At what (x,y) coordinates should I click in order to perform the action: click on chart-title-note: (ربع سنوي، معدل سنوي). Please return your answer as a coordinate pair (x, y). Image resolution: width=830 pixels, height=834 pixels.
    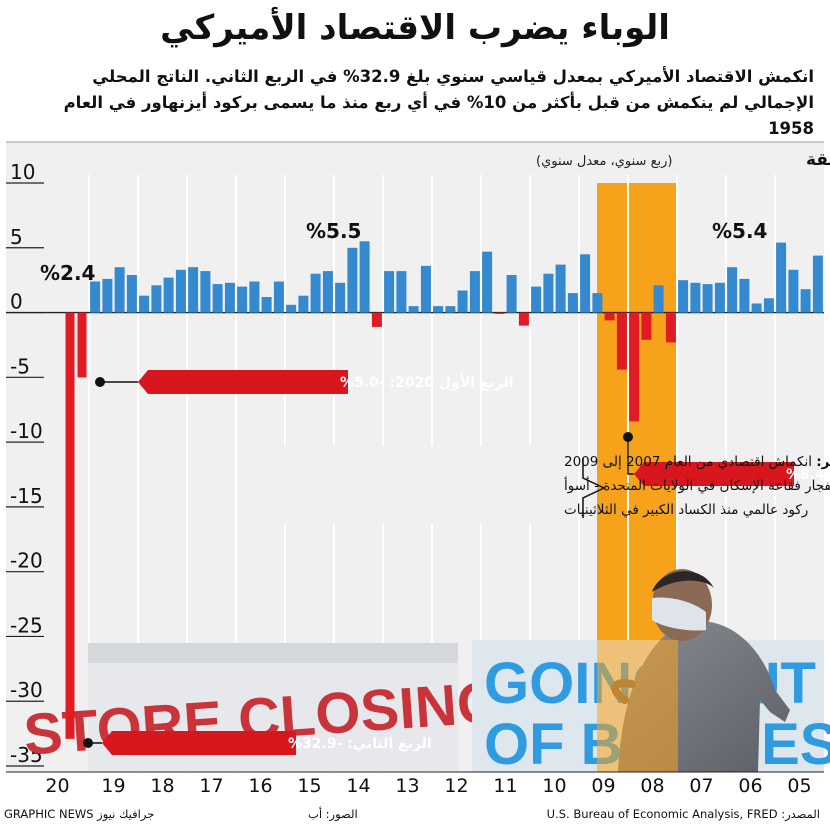
    Looking at the image, I should click on (604, 161).